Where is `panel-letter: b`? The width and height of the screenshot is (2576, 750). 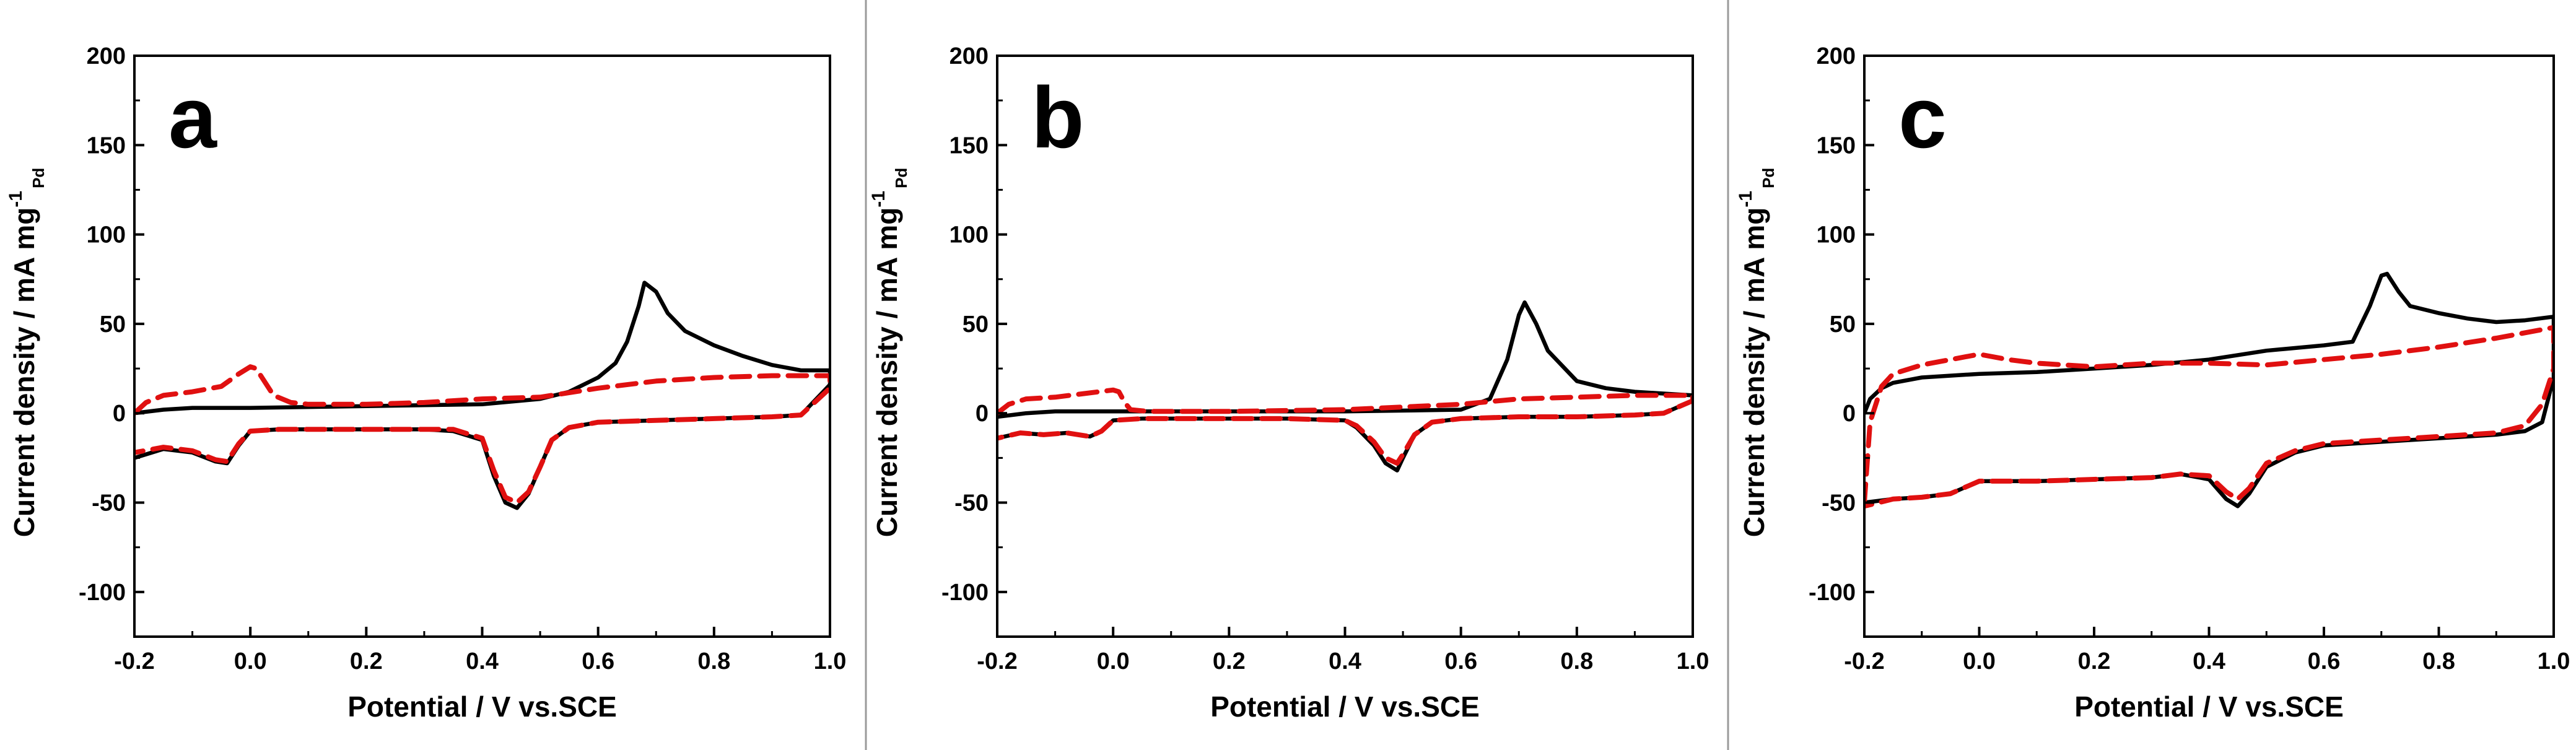 panel-letter: b is located at coordinates (1058, 117).